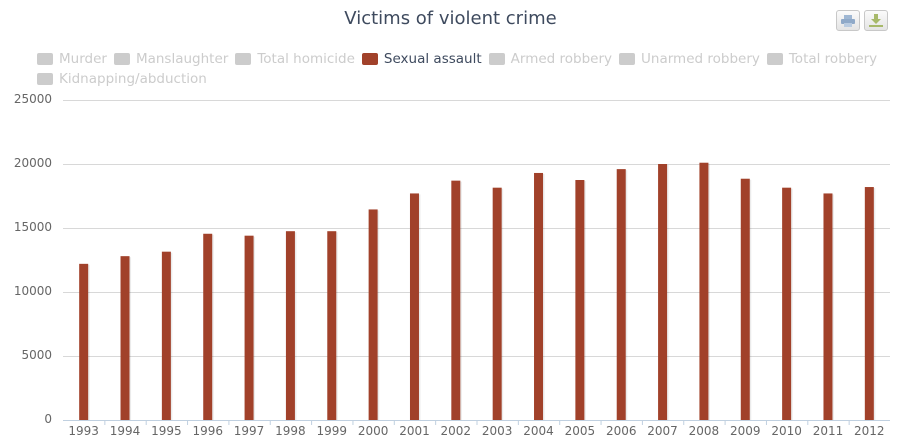 Image resolution: width=901 pixels, height=444 pixels. Describe the element at coordinates (621, 294) in the screenshot. I see `bar-2006` at that location.